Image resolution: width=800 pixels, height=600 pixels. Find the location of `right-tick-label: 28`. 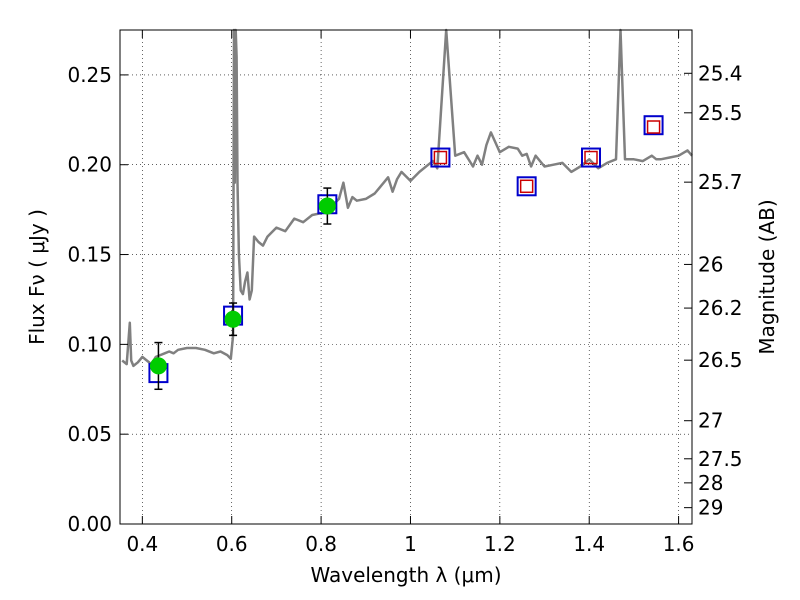

right-tick-label: 28 is located at coordinates (710, 483).